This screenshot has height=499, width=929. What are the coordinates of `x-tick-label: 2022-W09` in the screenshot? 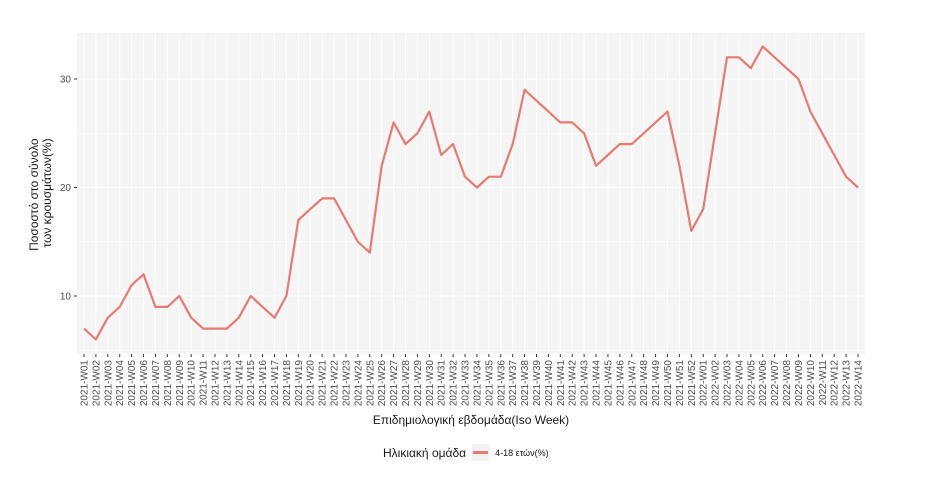 It's located at (799, 383).